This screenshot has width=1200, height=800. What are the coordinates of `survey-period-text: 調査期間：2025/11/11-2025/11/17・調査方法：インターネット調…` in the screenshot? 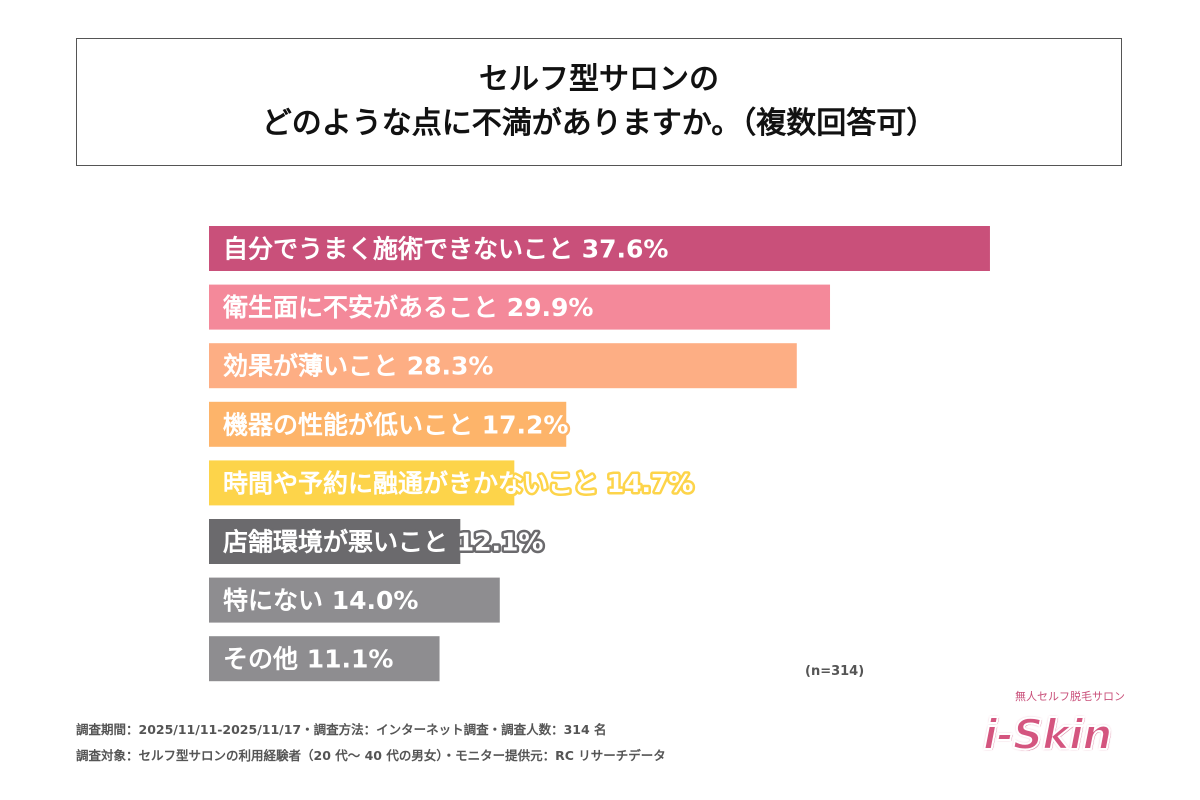 It's located at (341, 729).